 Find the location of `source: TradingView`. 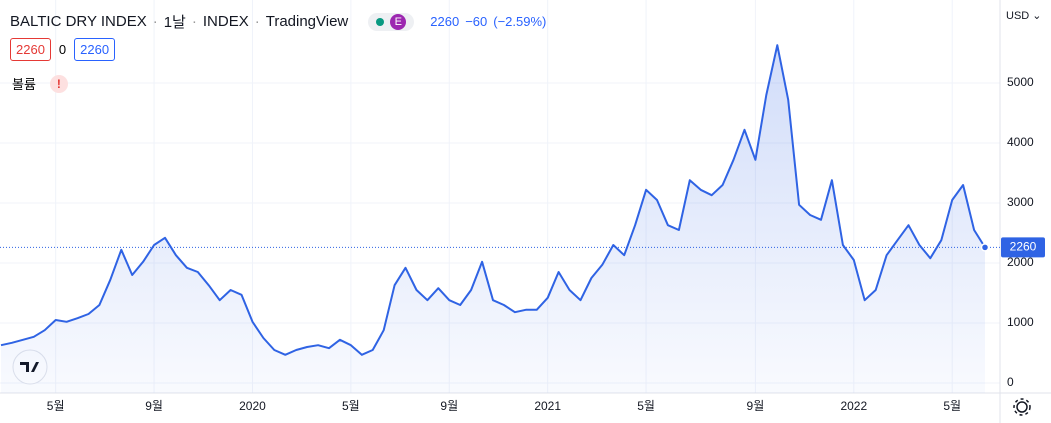

source: TradingView is located at coordinates (307, 21).